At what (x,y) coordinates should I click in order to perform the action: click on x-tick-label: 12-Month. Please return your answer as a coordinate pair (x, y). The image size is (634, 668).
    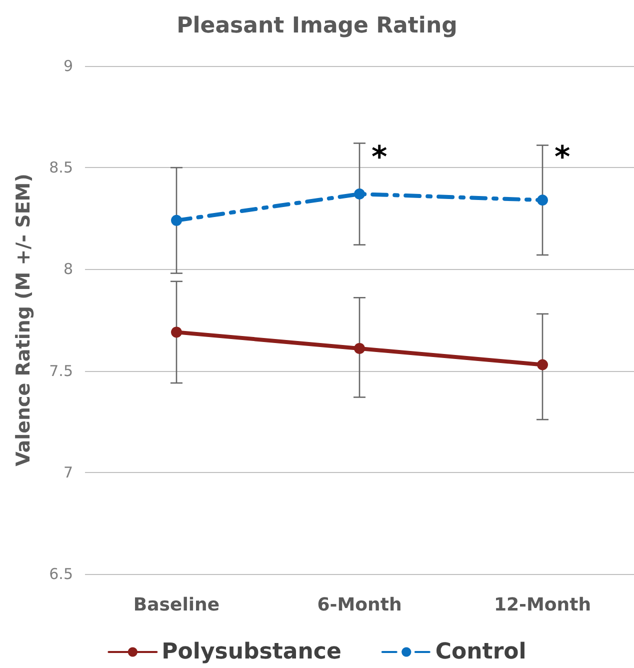
    Looking at the image, I should click on (543, 605).